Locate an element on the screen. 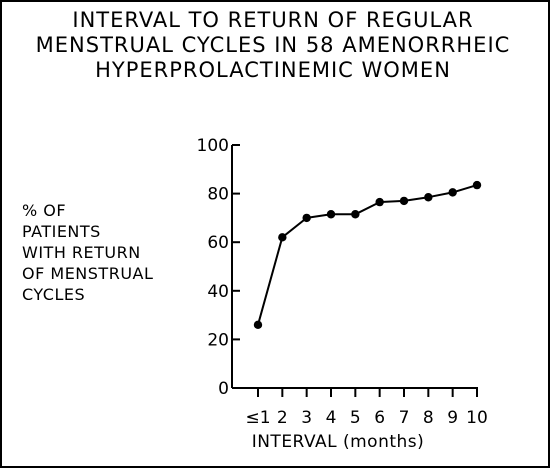 Image resolution: width=550 pixels, height=468 pixels. x-tick-label-6: 6 is located at coordinates (379, 418).